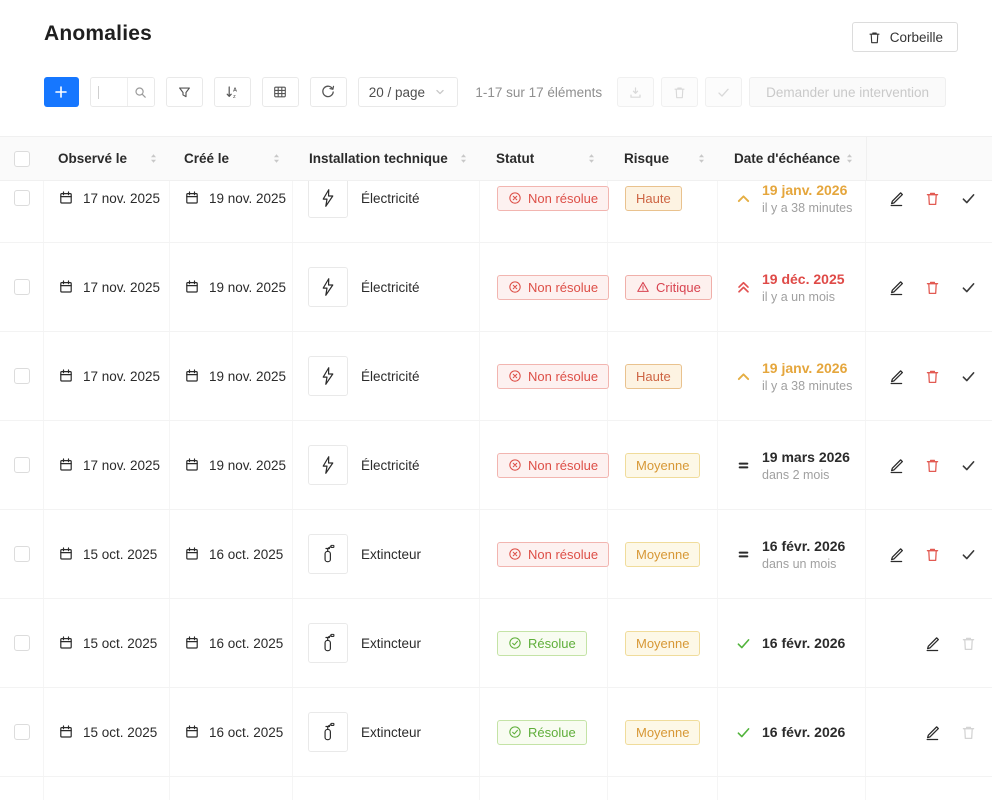  Describe the element at coordinates (93, 158) in the screenshot. I see `column-label: Observé le` at that location.